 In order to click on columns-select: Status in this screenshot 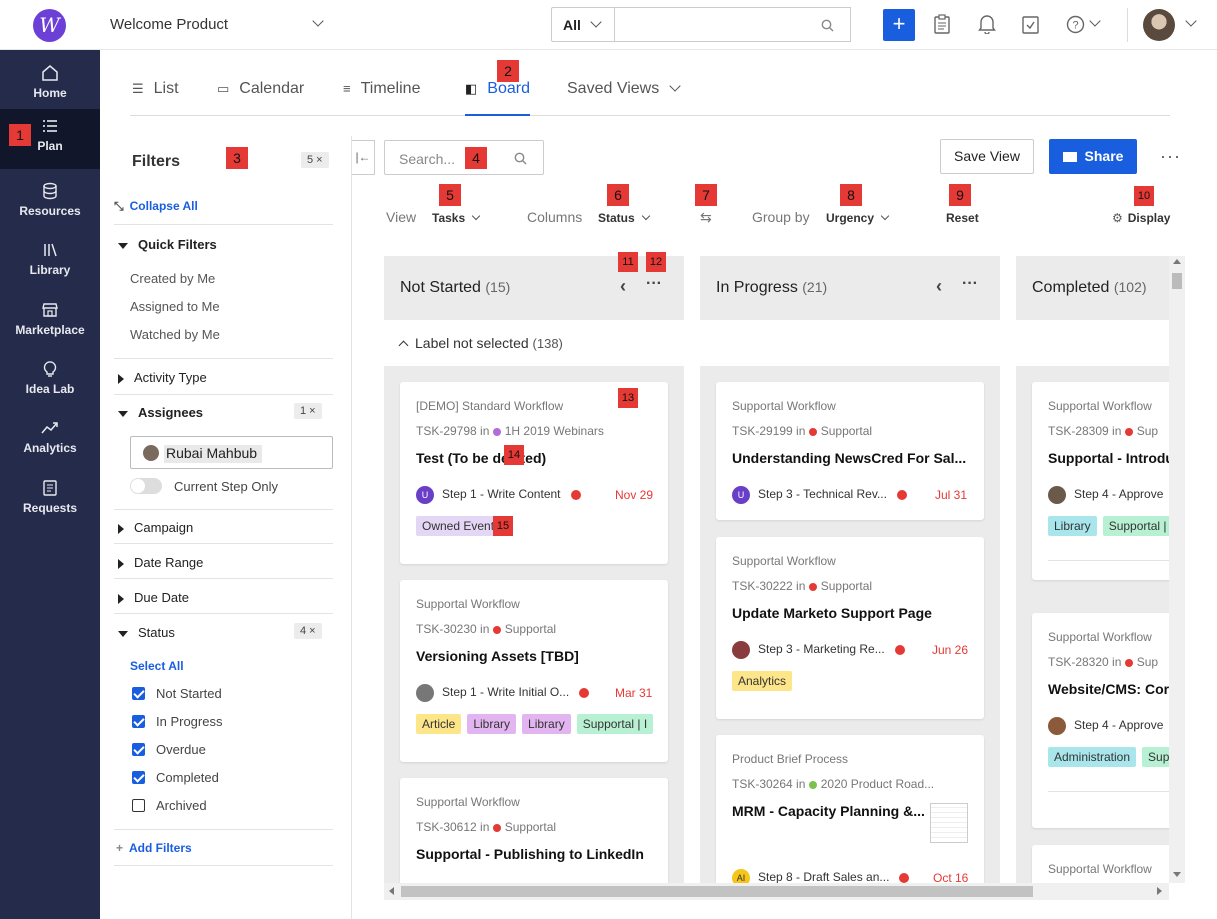, I will do `click(624, 218)`.